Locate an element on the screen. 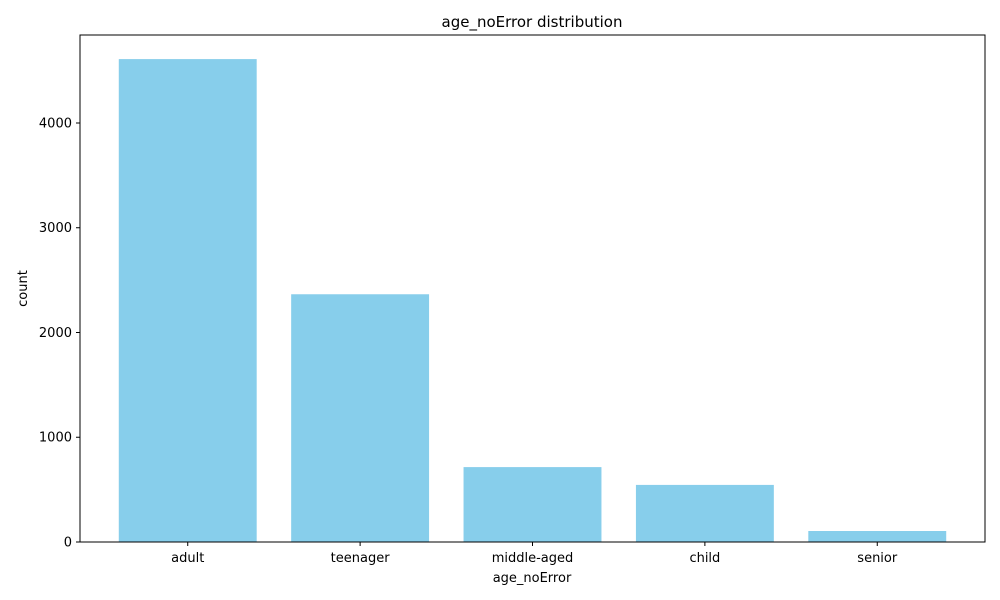  y-tick-label: 0 is located at coordinates (68, 543).